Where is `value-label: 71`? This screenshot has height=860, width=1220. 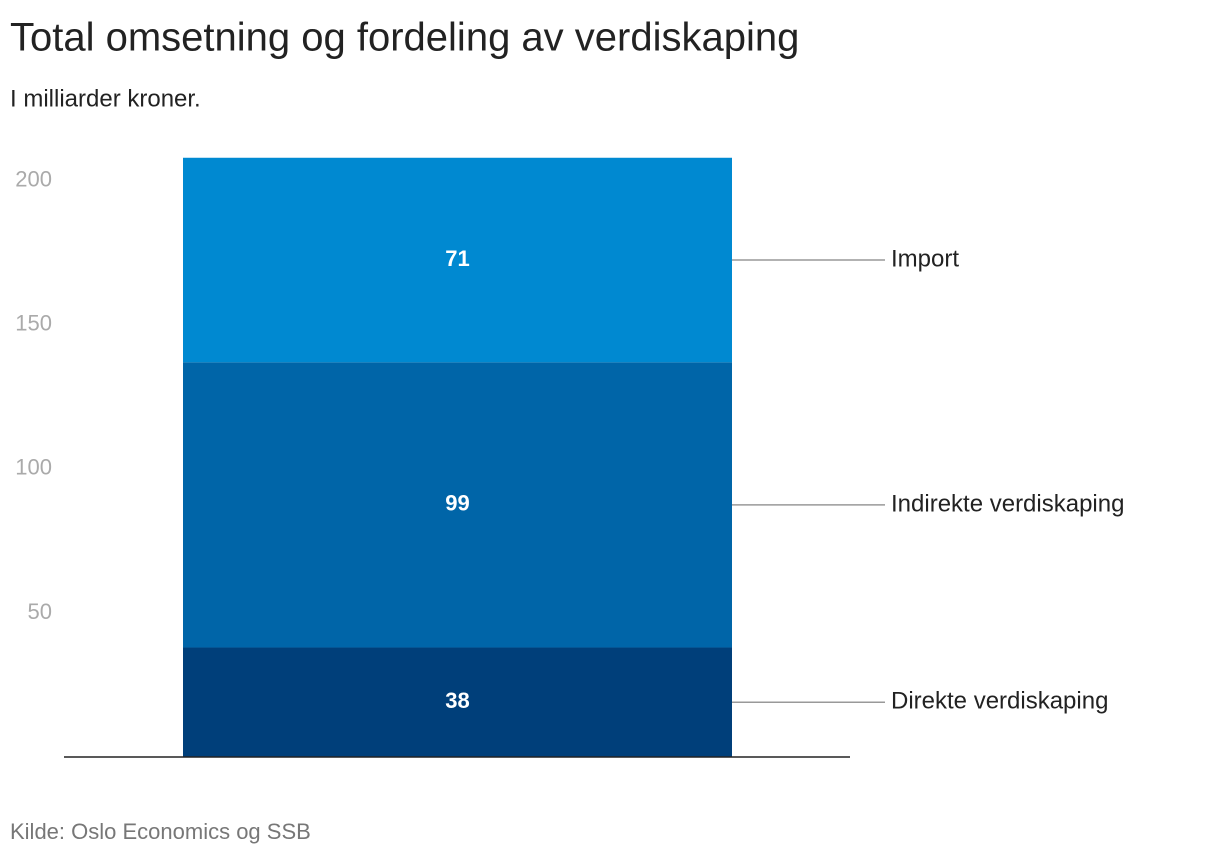 value-label: 71 is located at coordinates (457, 258).